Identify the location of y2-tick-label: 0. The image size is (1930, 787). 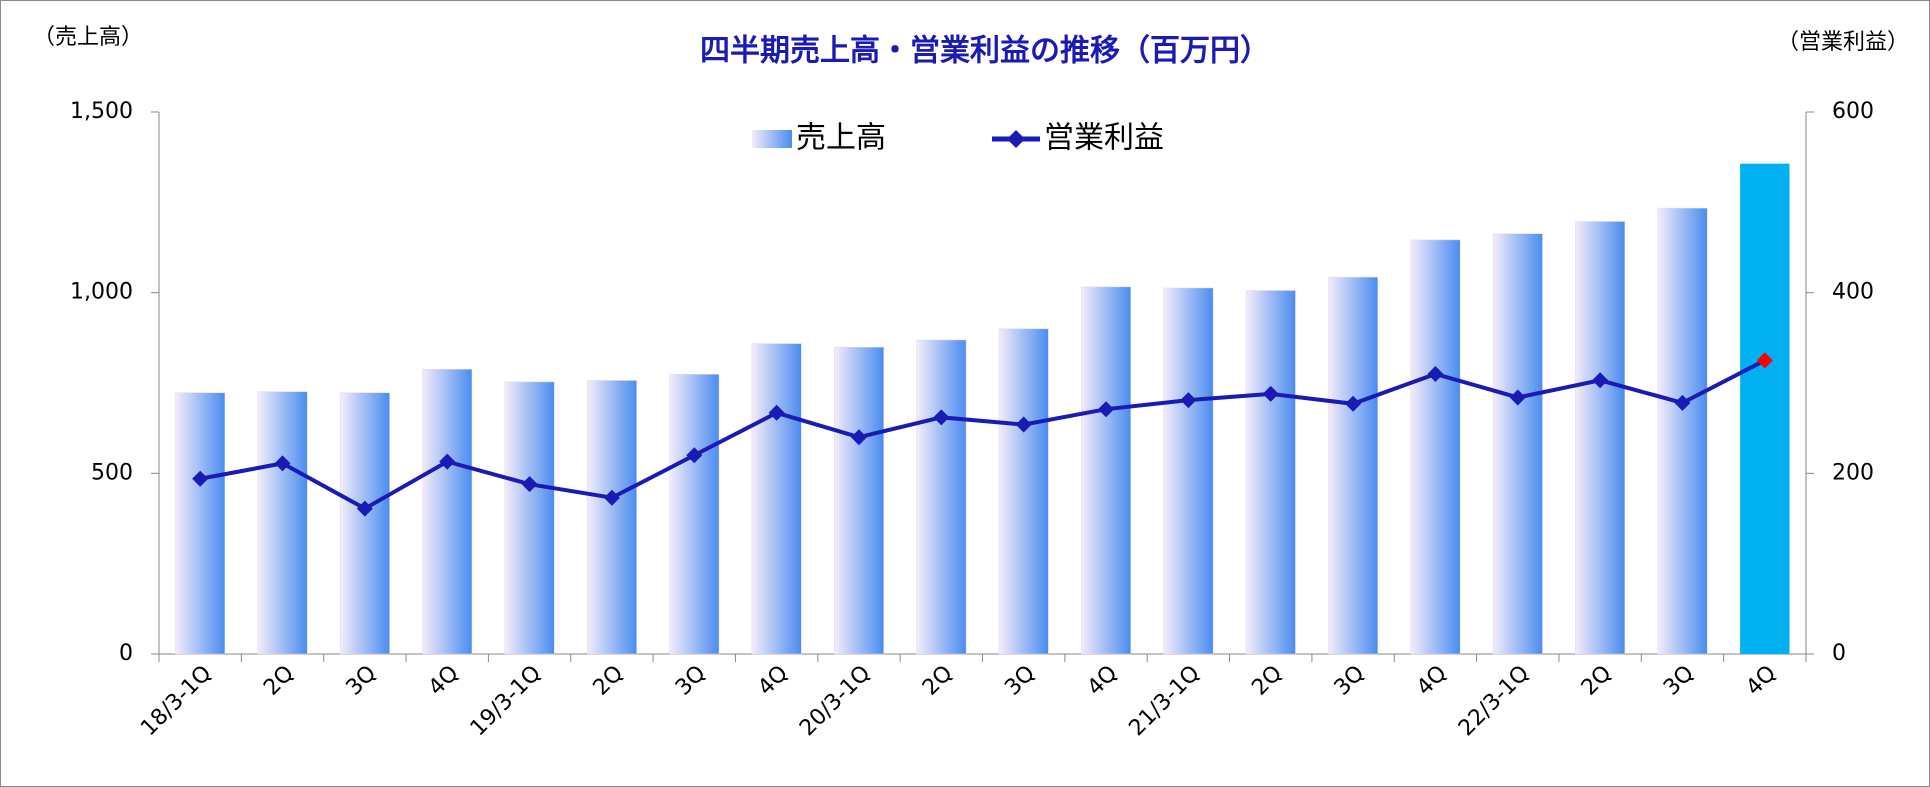
(1839, 653).